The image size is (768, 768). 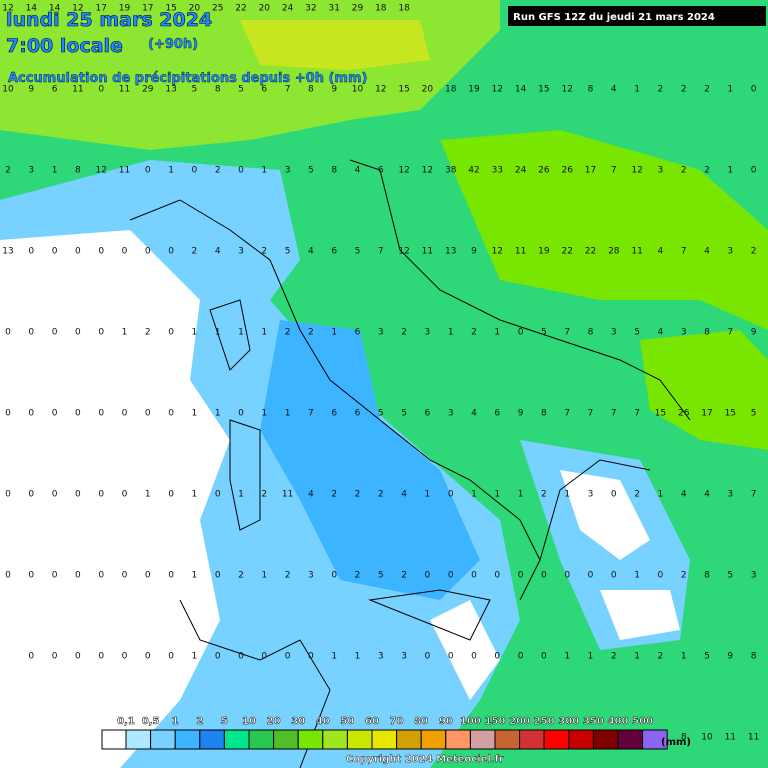 I want to click on legend-label: 250, so click(x=544, y=721).